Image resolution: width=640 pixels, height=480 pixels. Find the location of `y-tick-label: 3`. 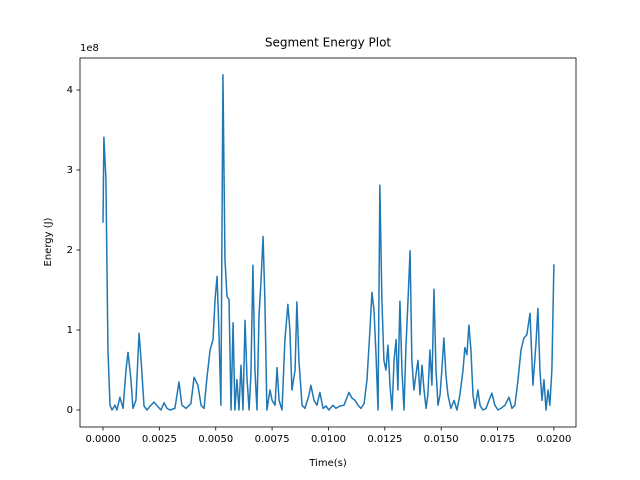

y-tick-label: 3 is located at coordinates (70, 170).